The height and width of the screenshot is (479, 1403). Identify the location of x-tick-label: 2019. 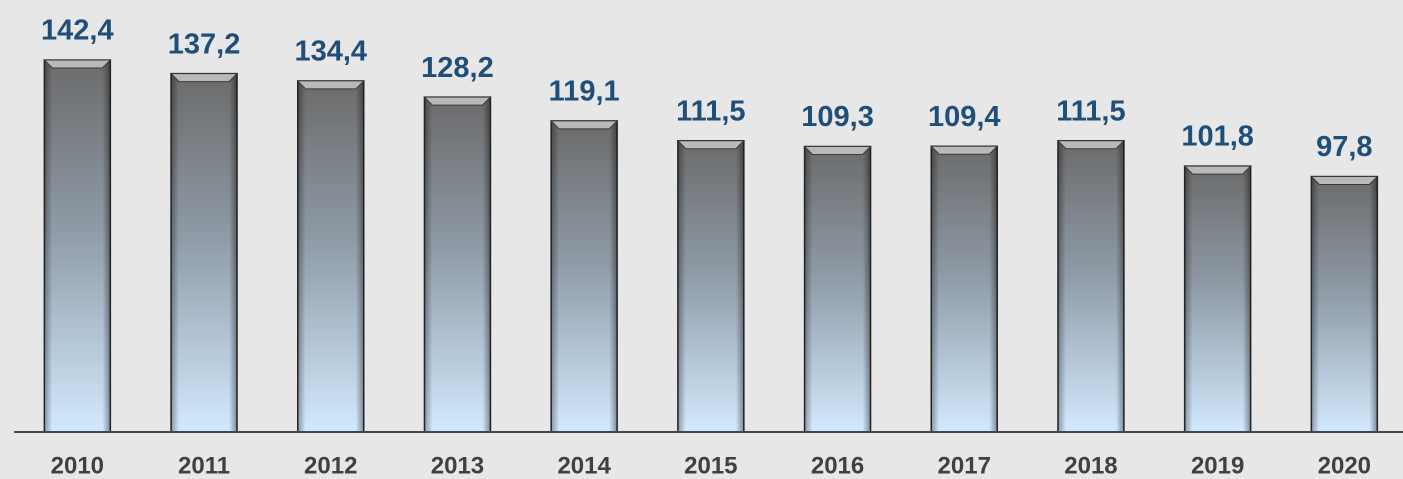
(1217, 465).